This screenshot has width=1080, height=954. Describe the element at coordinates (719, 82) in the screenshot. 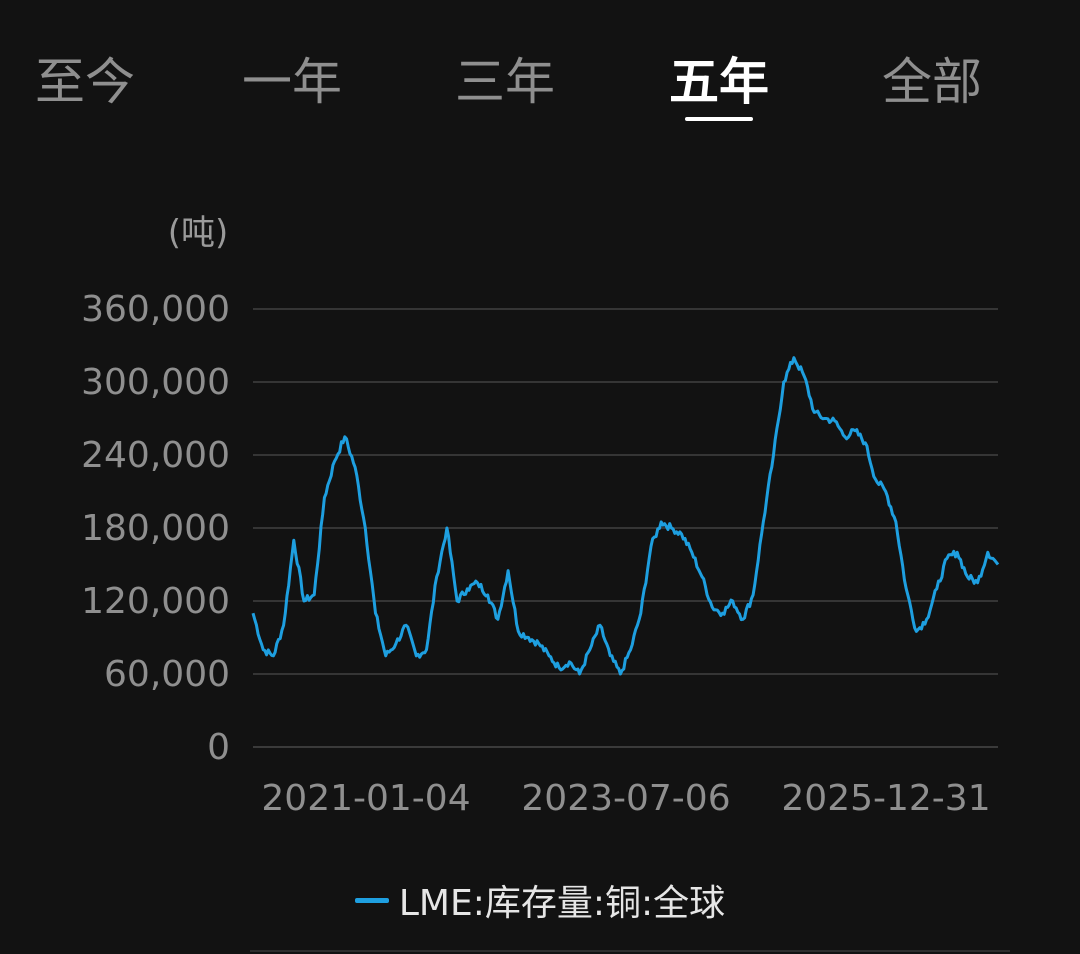

I see `tab-five-years: 五年` at that location.